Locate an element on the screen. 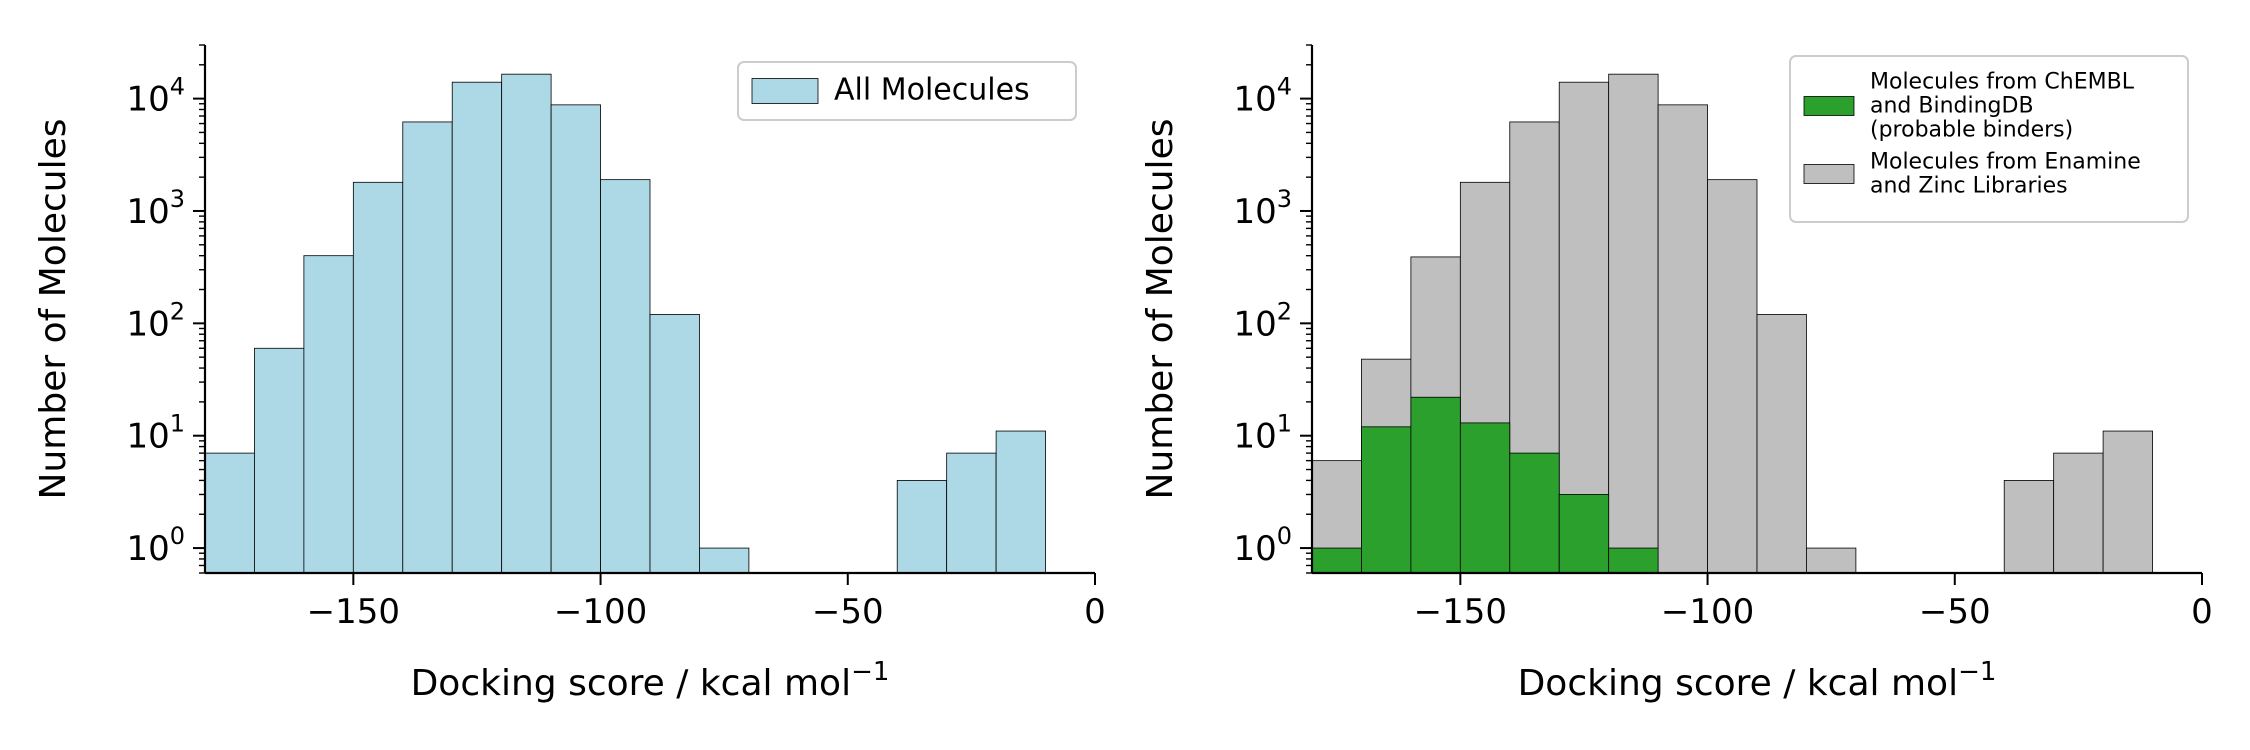 The width and height of the screenshot is (2250, 750). legend: All Molecules is located at coordinates (907, 91).